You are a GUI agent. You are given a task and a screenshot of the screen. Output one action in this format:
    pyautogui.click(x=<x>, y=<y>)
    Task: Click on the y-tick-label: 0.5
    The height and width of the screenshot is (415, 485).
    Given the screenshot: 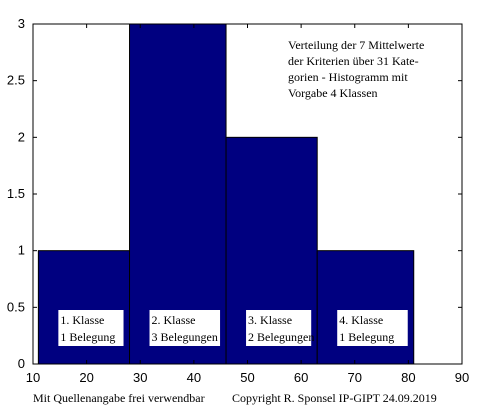 What is the action you would take?
    pyautogui.click(x=16, y=306)
    